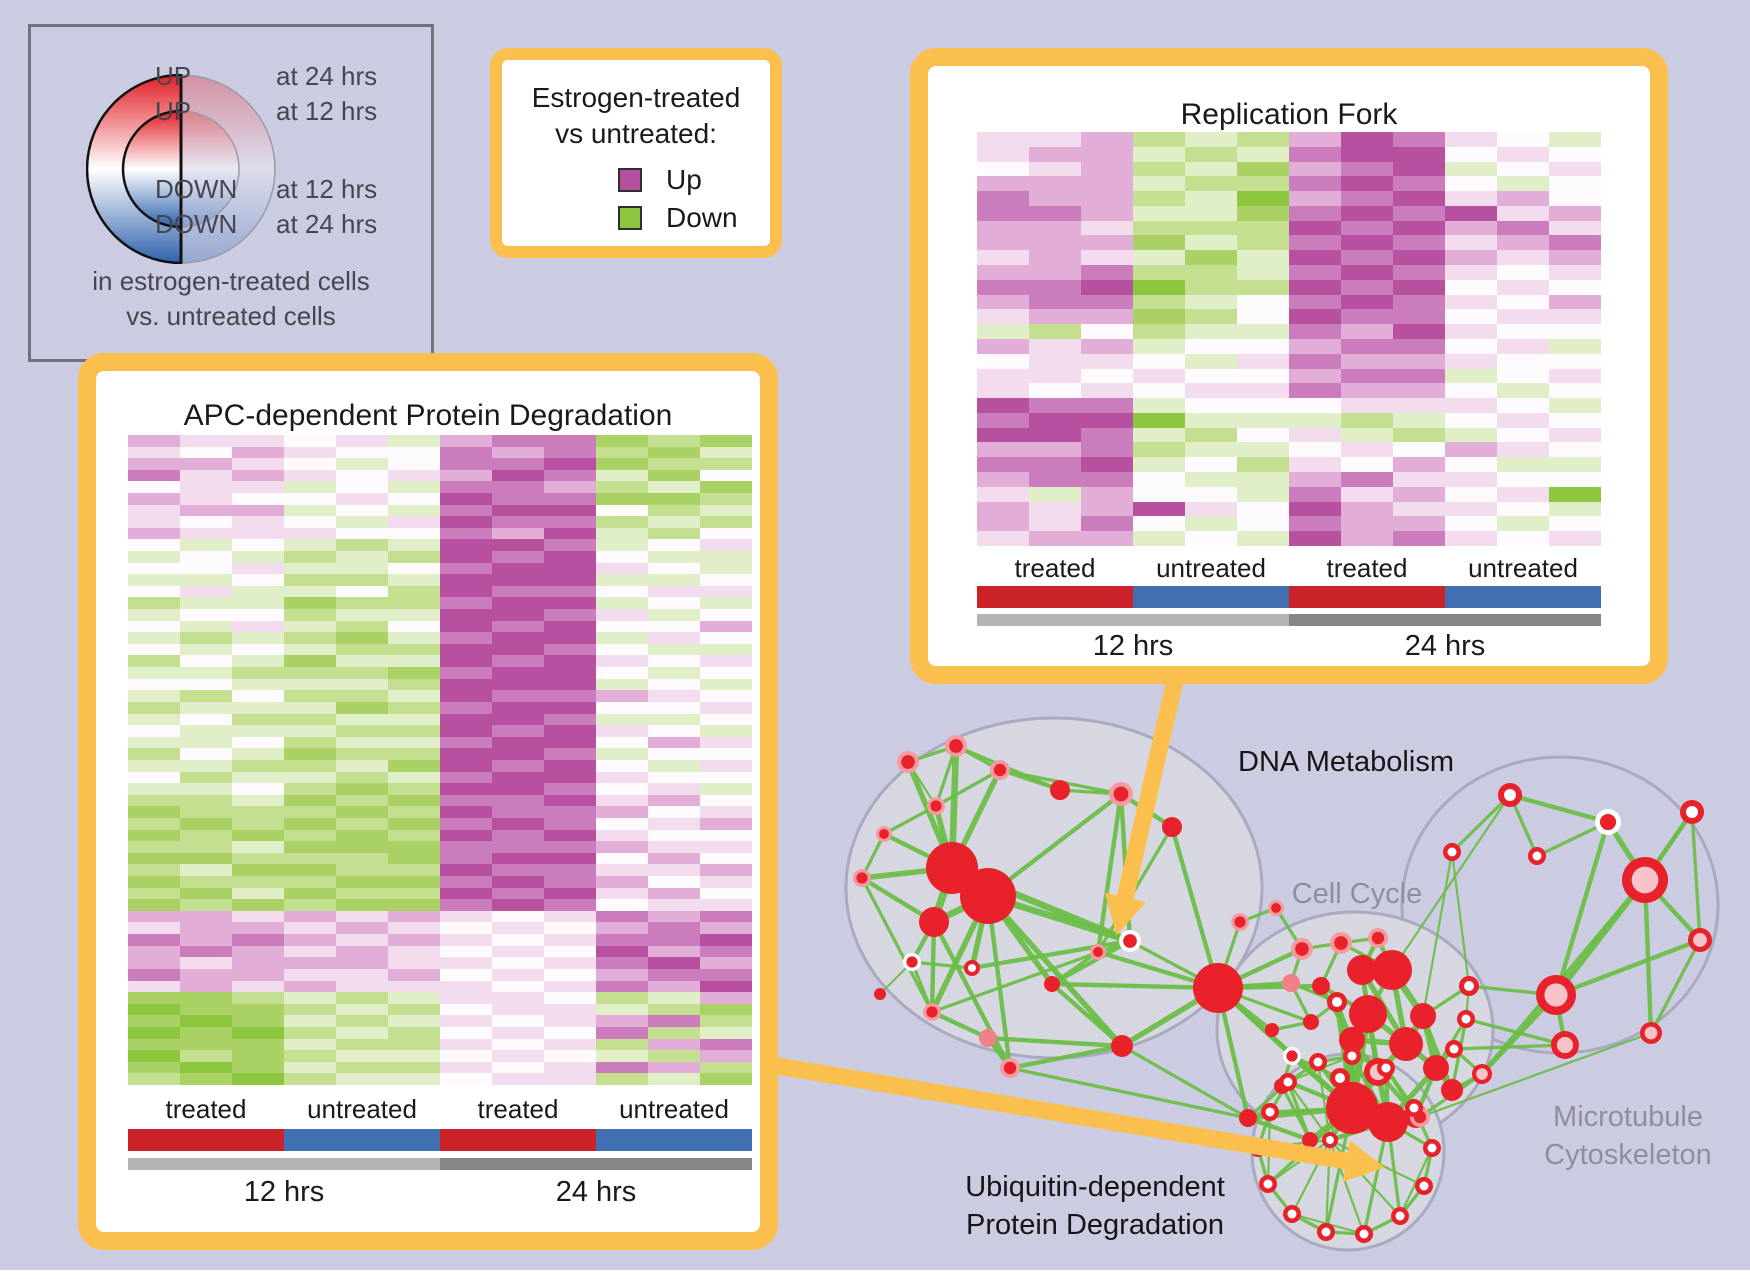 The image size is (1750, 1279). Describe the element at coordinates (674, 1140) in the screenshot. I see `untreated-band` at that location.